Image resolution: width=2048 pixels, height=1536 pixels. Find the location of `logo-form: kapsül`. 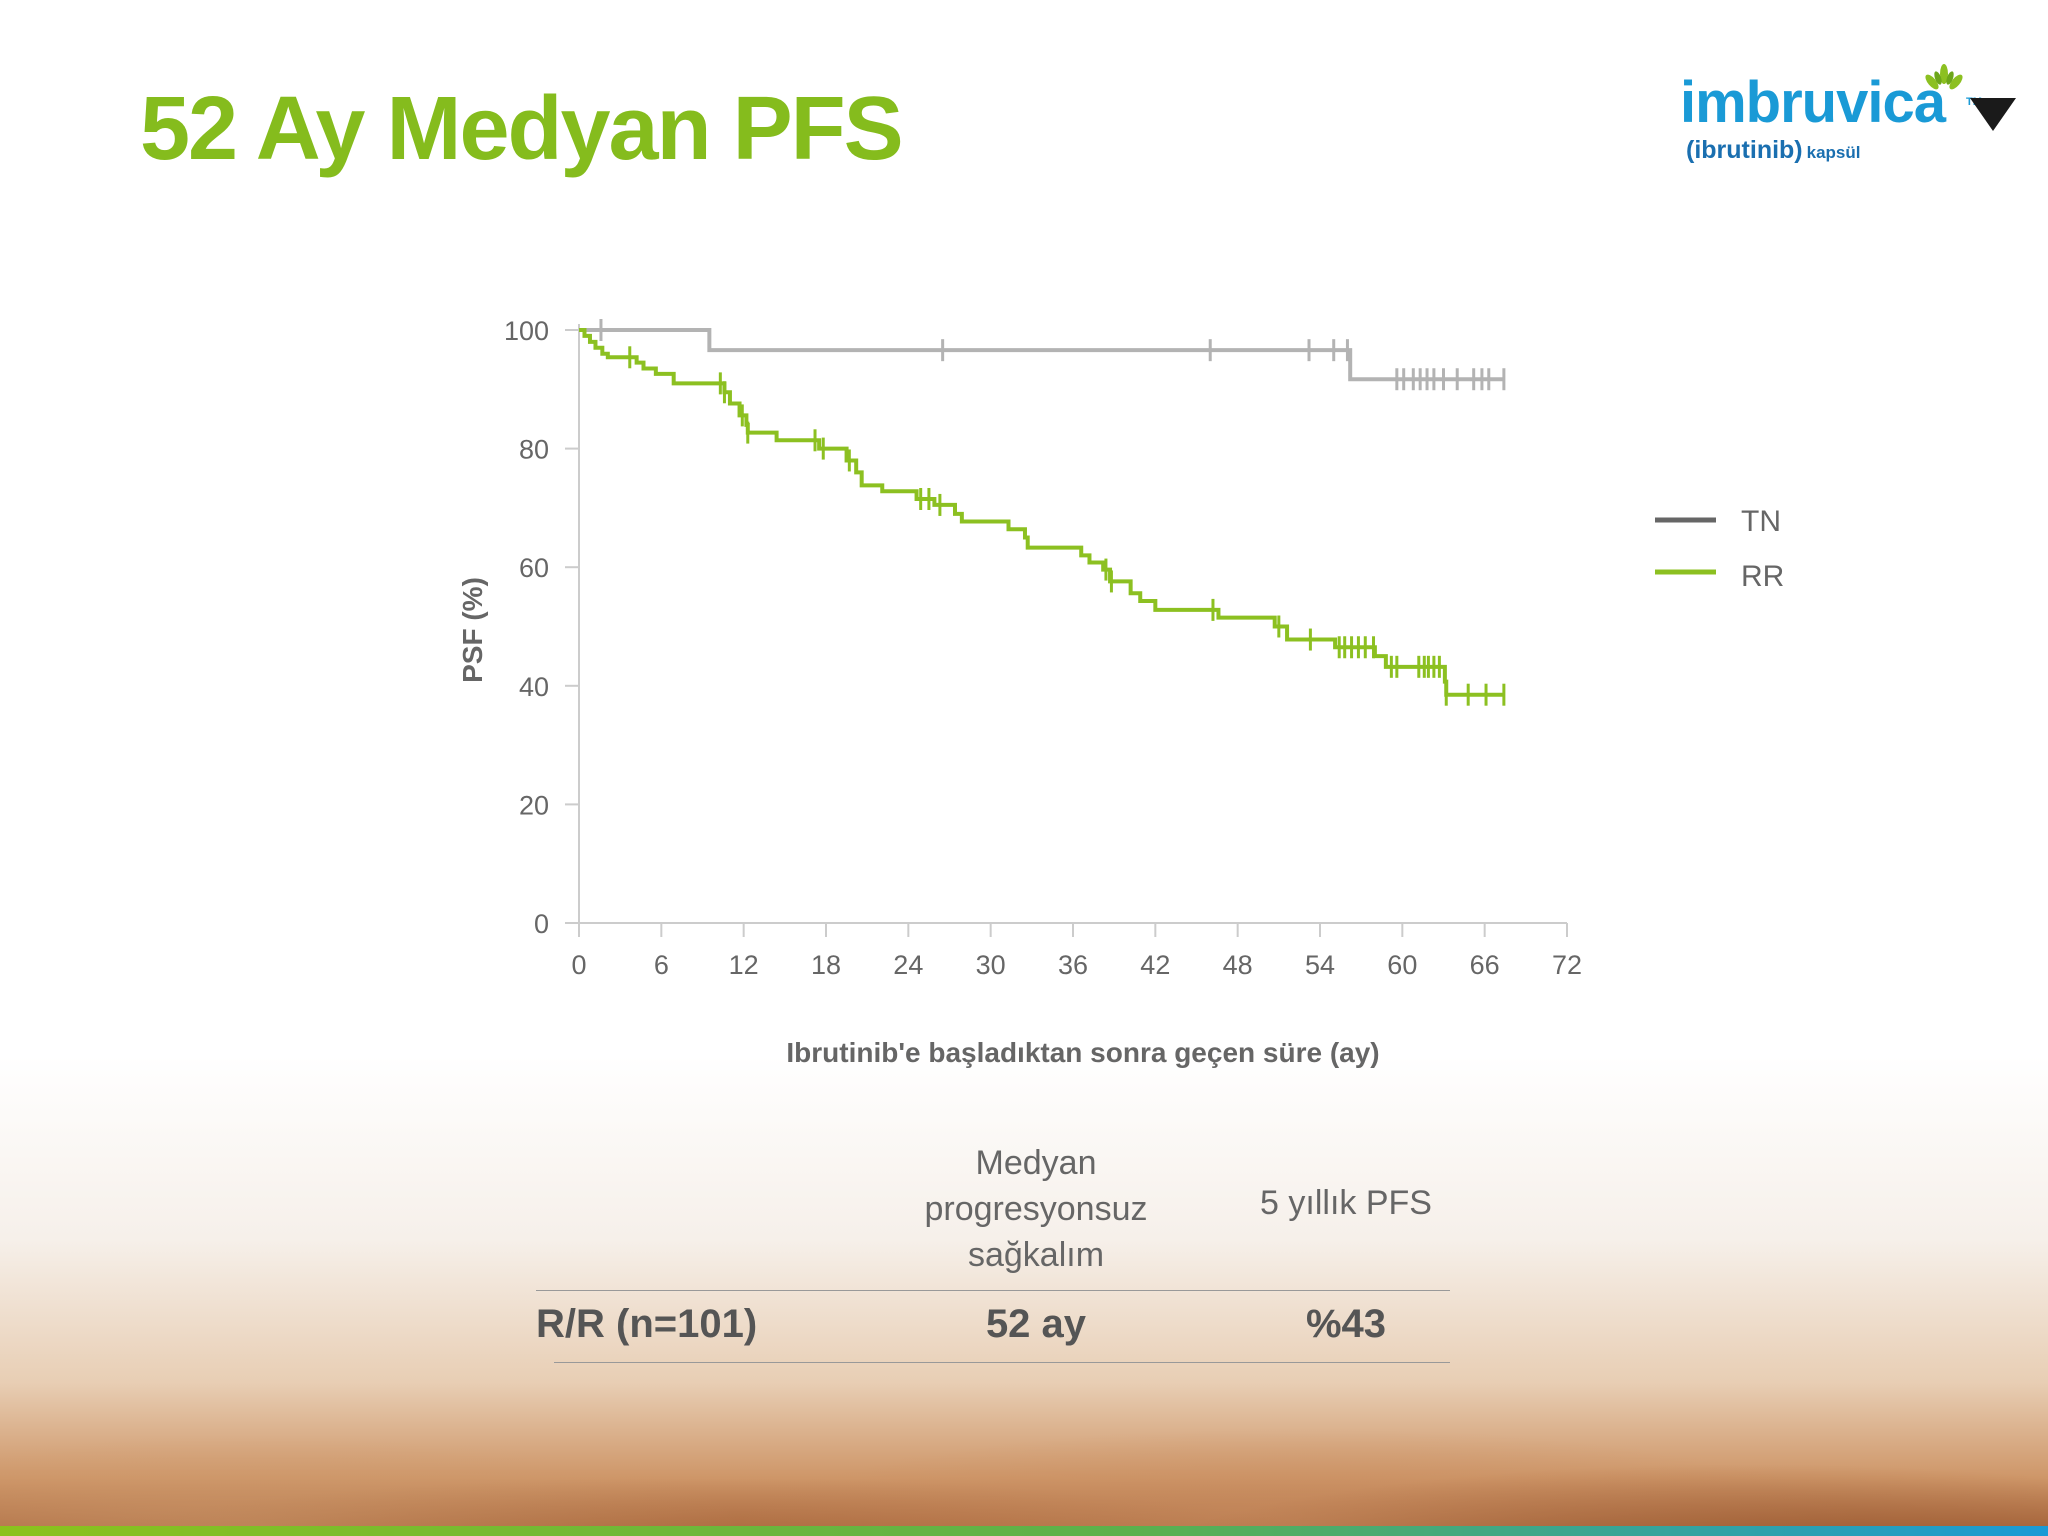

logo-form: kapsül is located at coordinates (1833, 152).